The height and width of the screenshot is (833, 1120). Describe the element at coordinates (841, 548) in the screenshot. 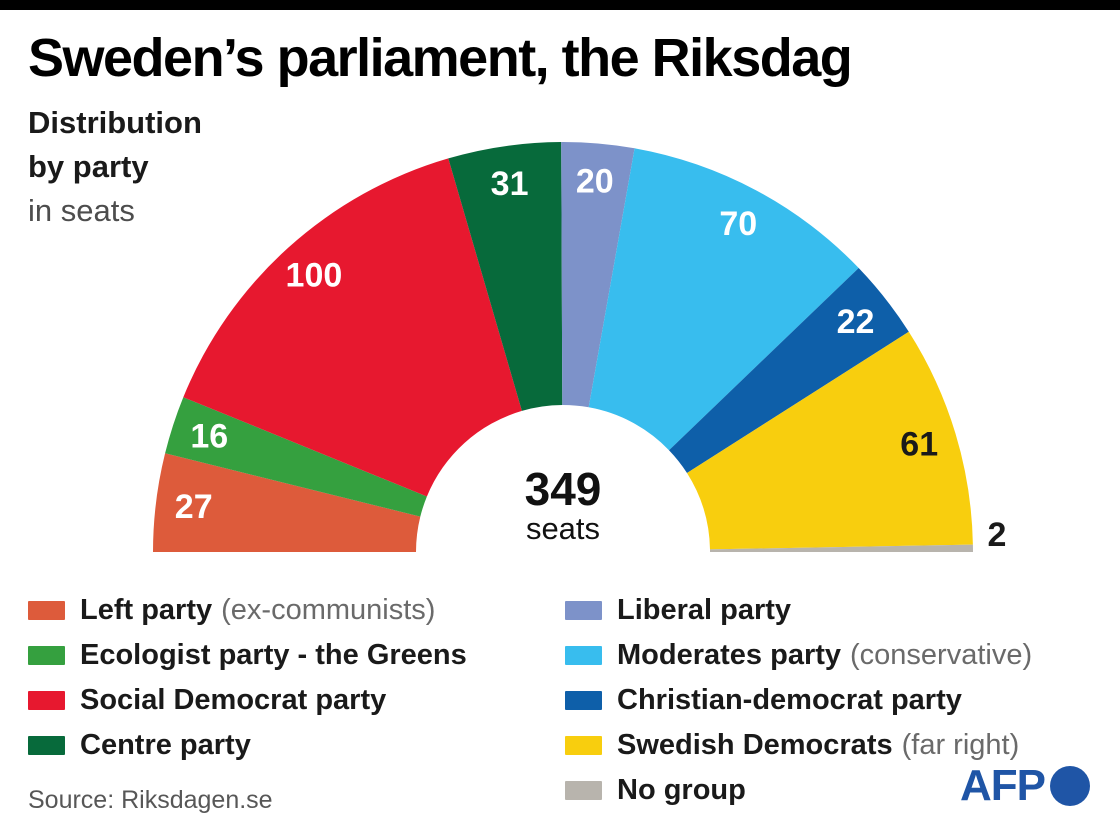

I see `segment-no-group` at that location.